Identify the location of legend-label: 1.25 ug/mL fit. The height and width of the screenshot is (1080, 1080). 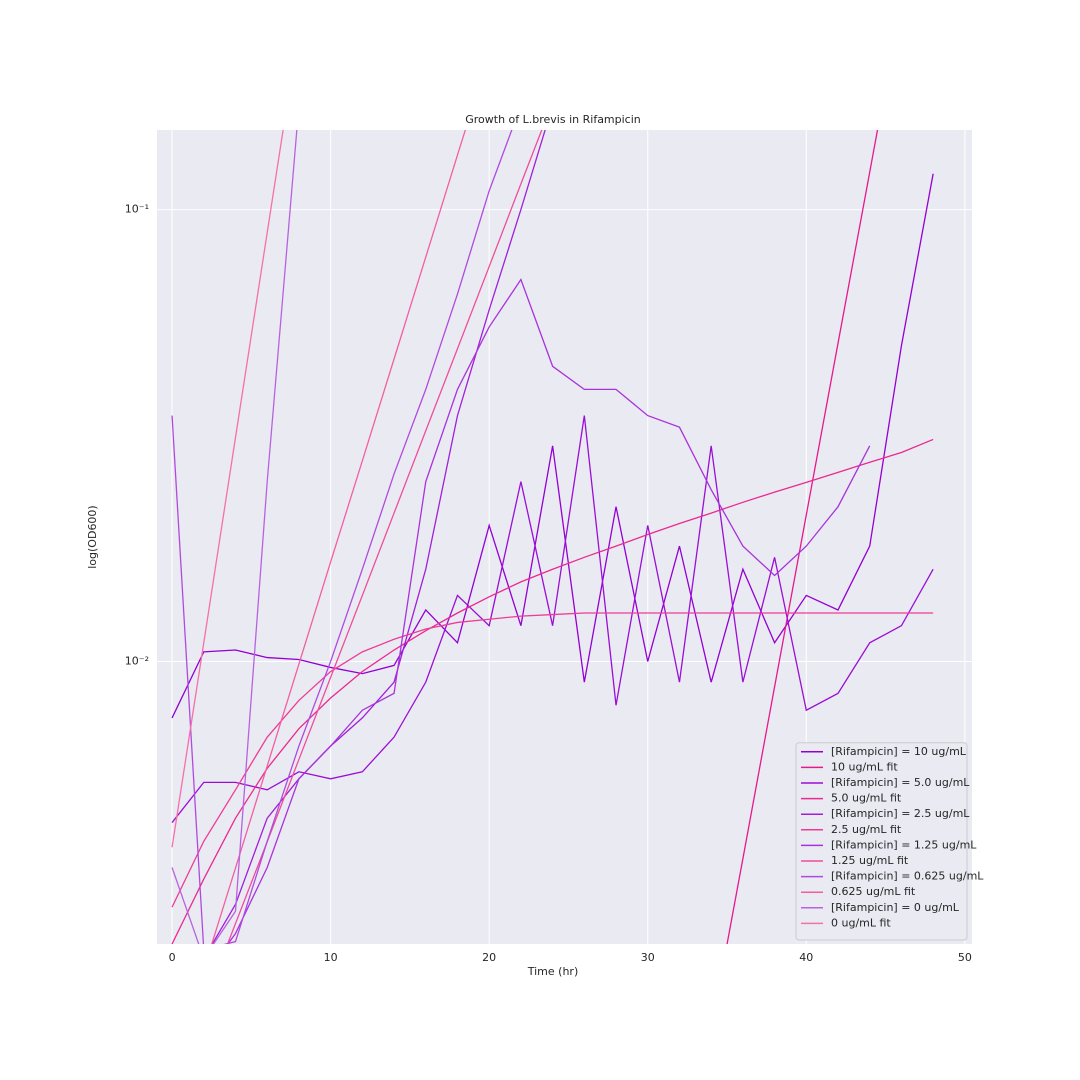
(870, 860).